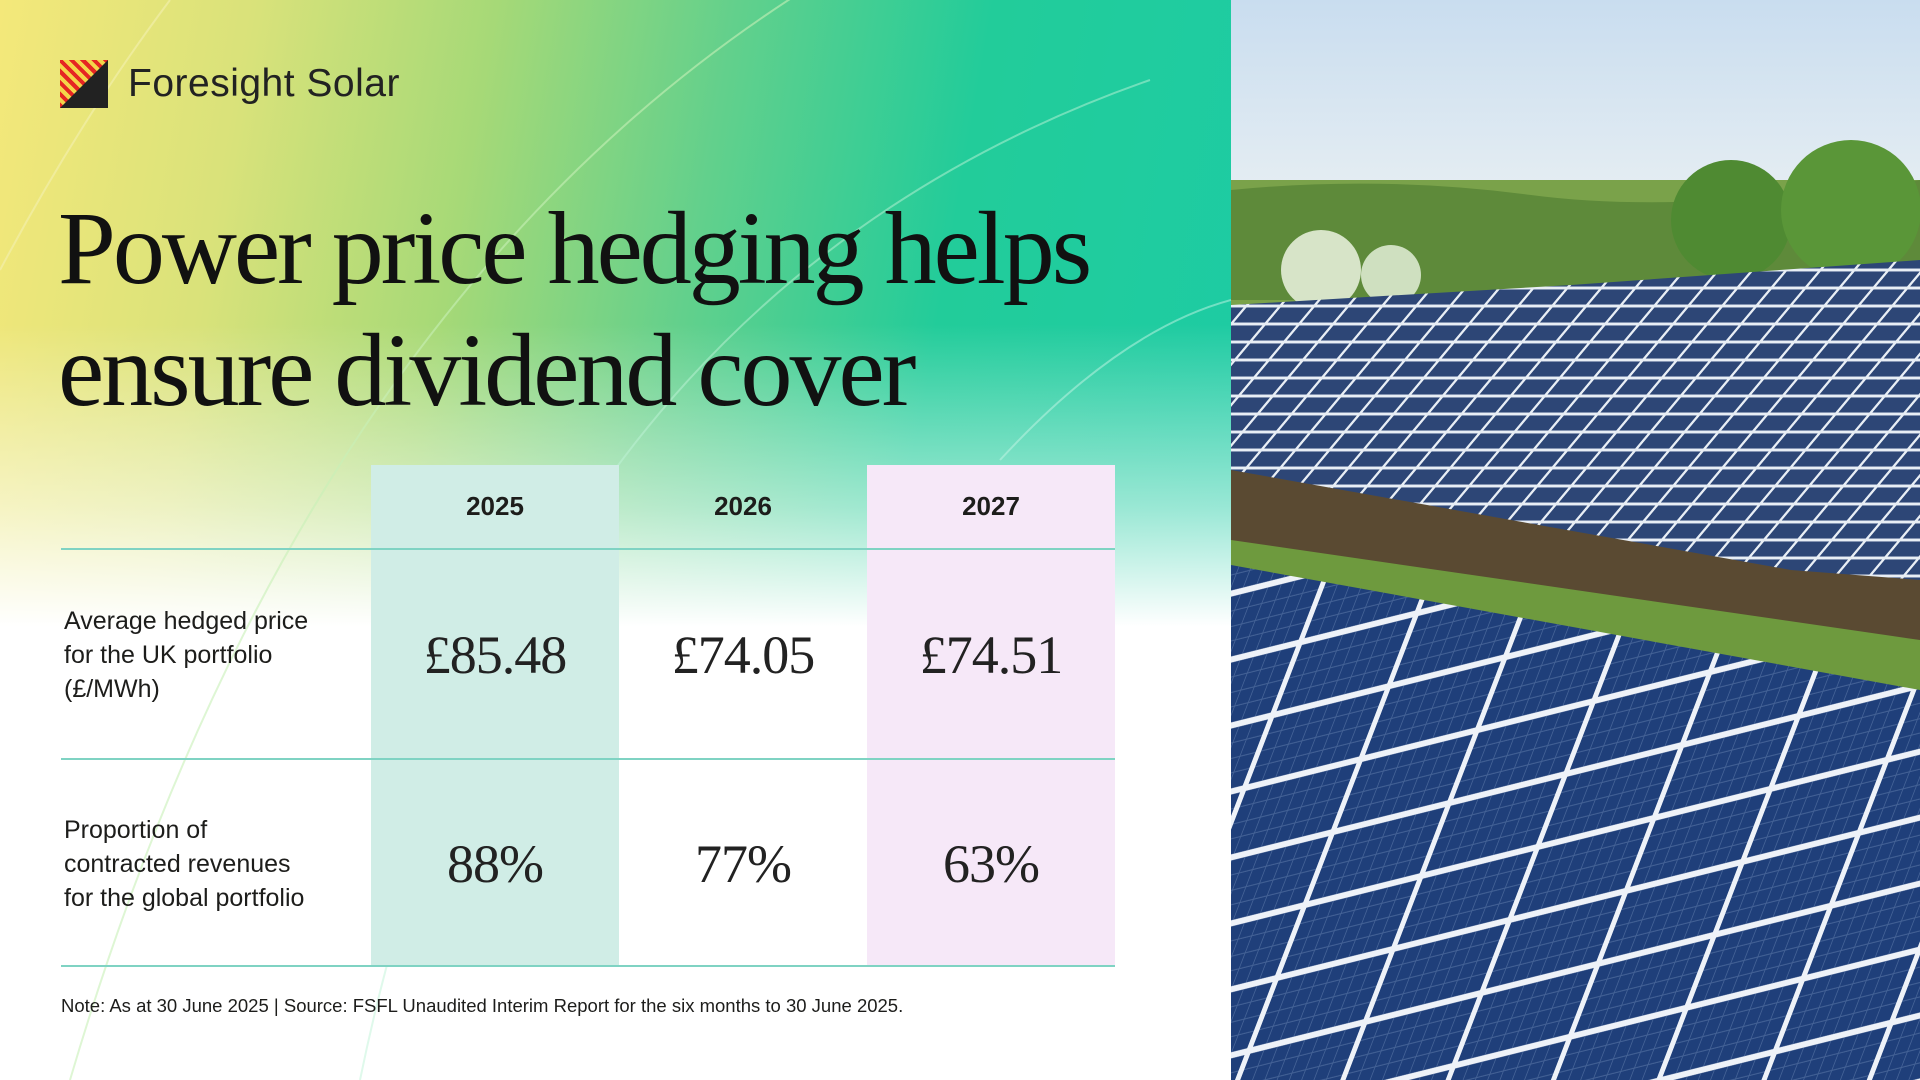 This screenshot has width=1920, height=1080. I want to click on logo: Foresight Solar, so click(230, 84).